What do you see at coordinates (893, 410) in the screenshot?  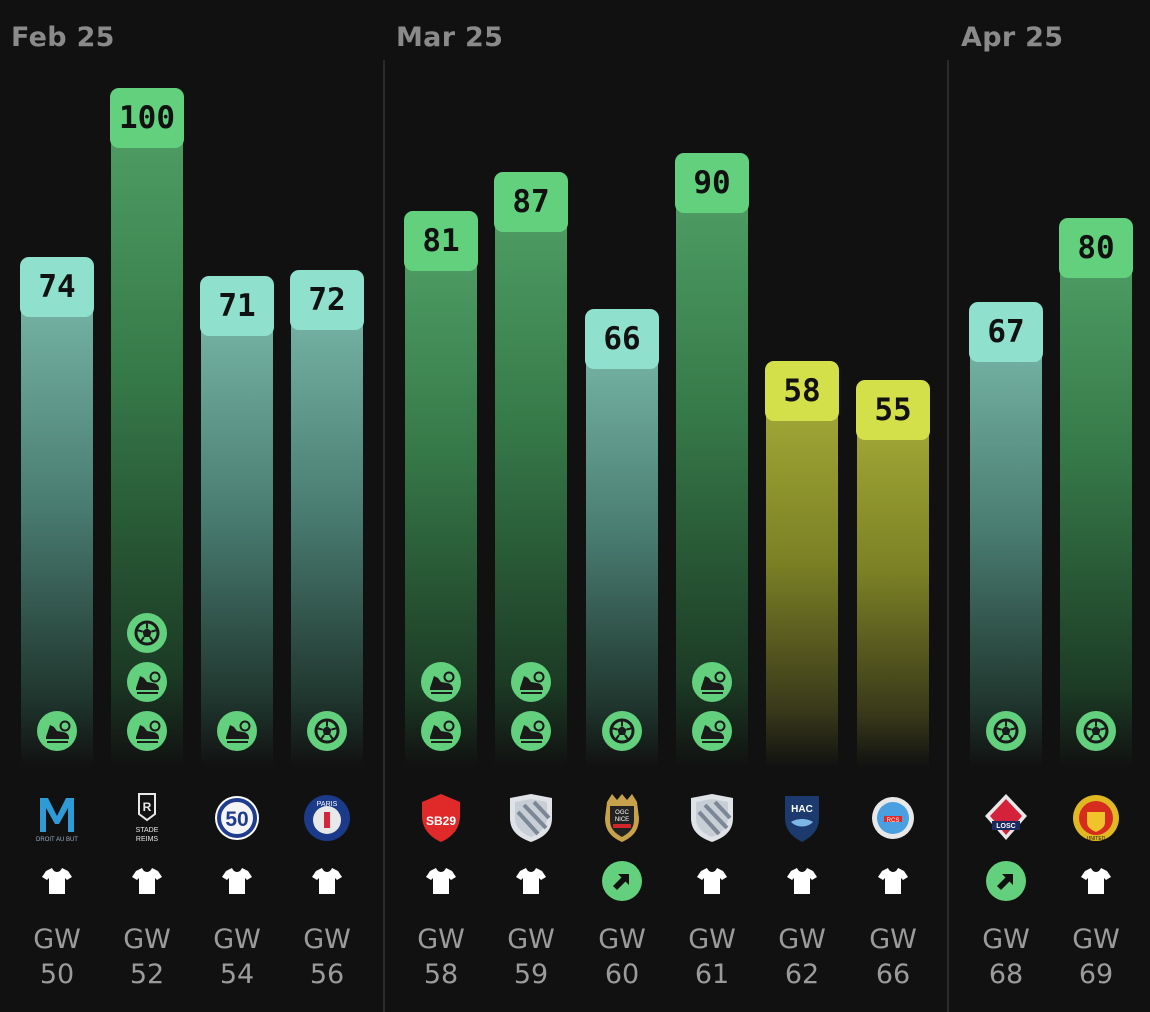 I see `score-label: 55` at bounding box center [893, 410].